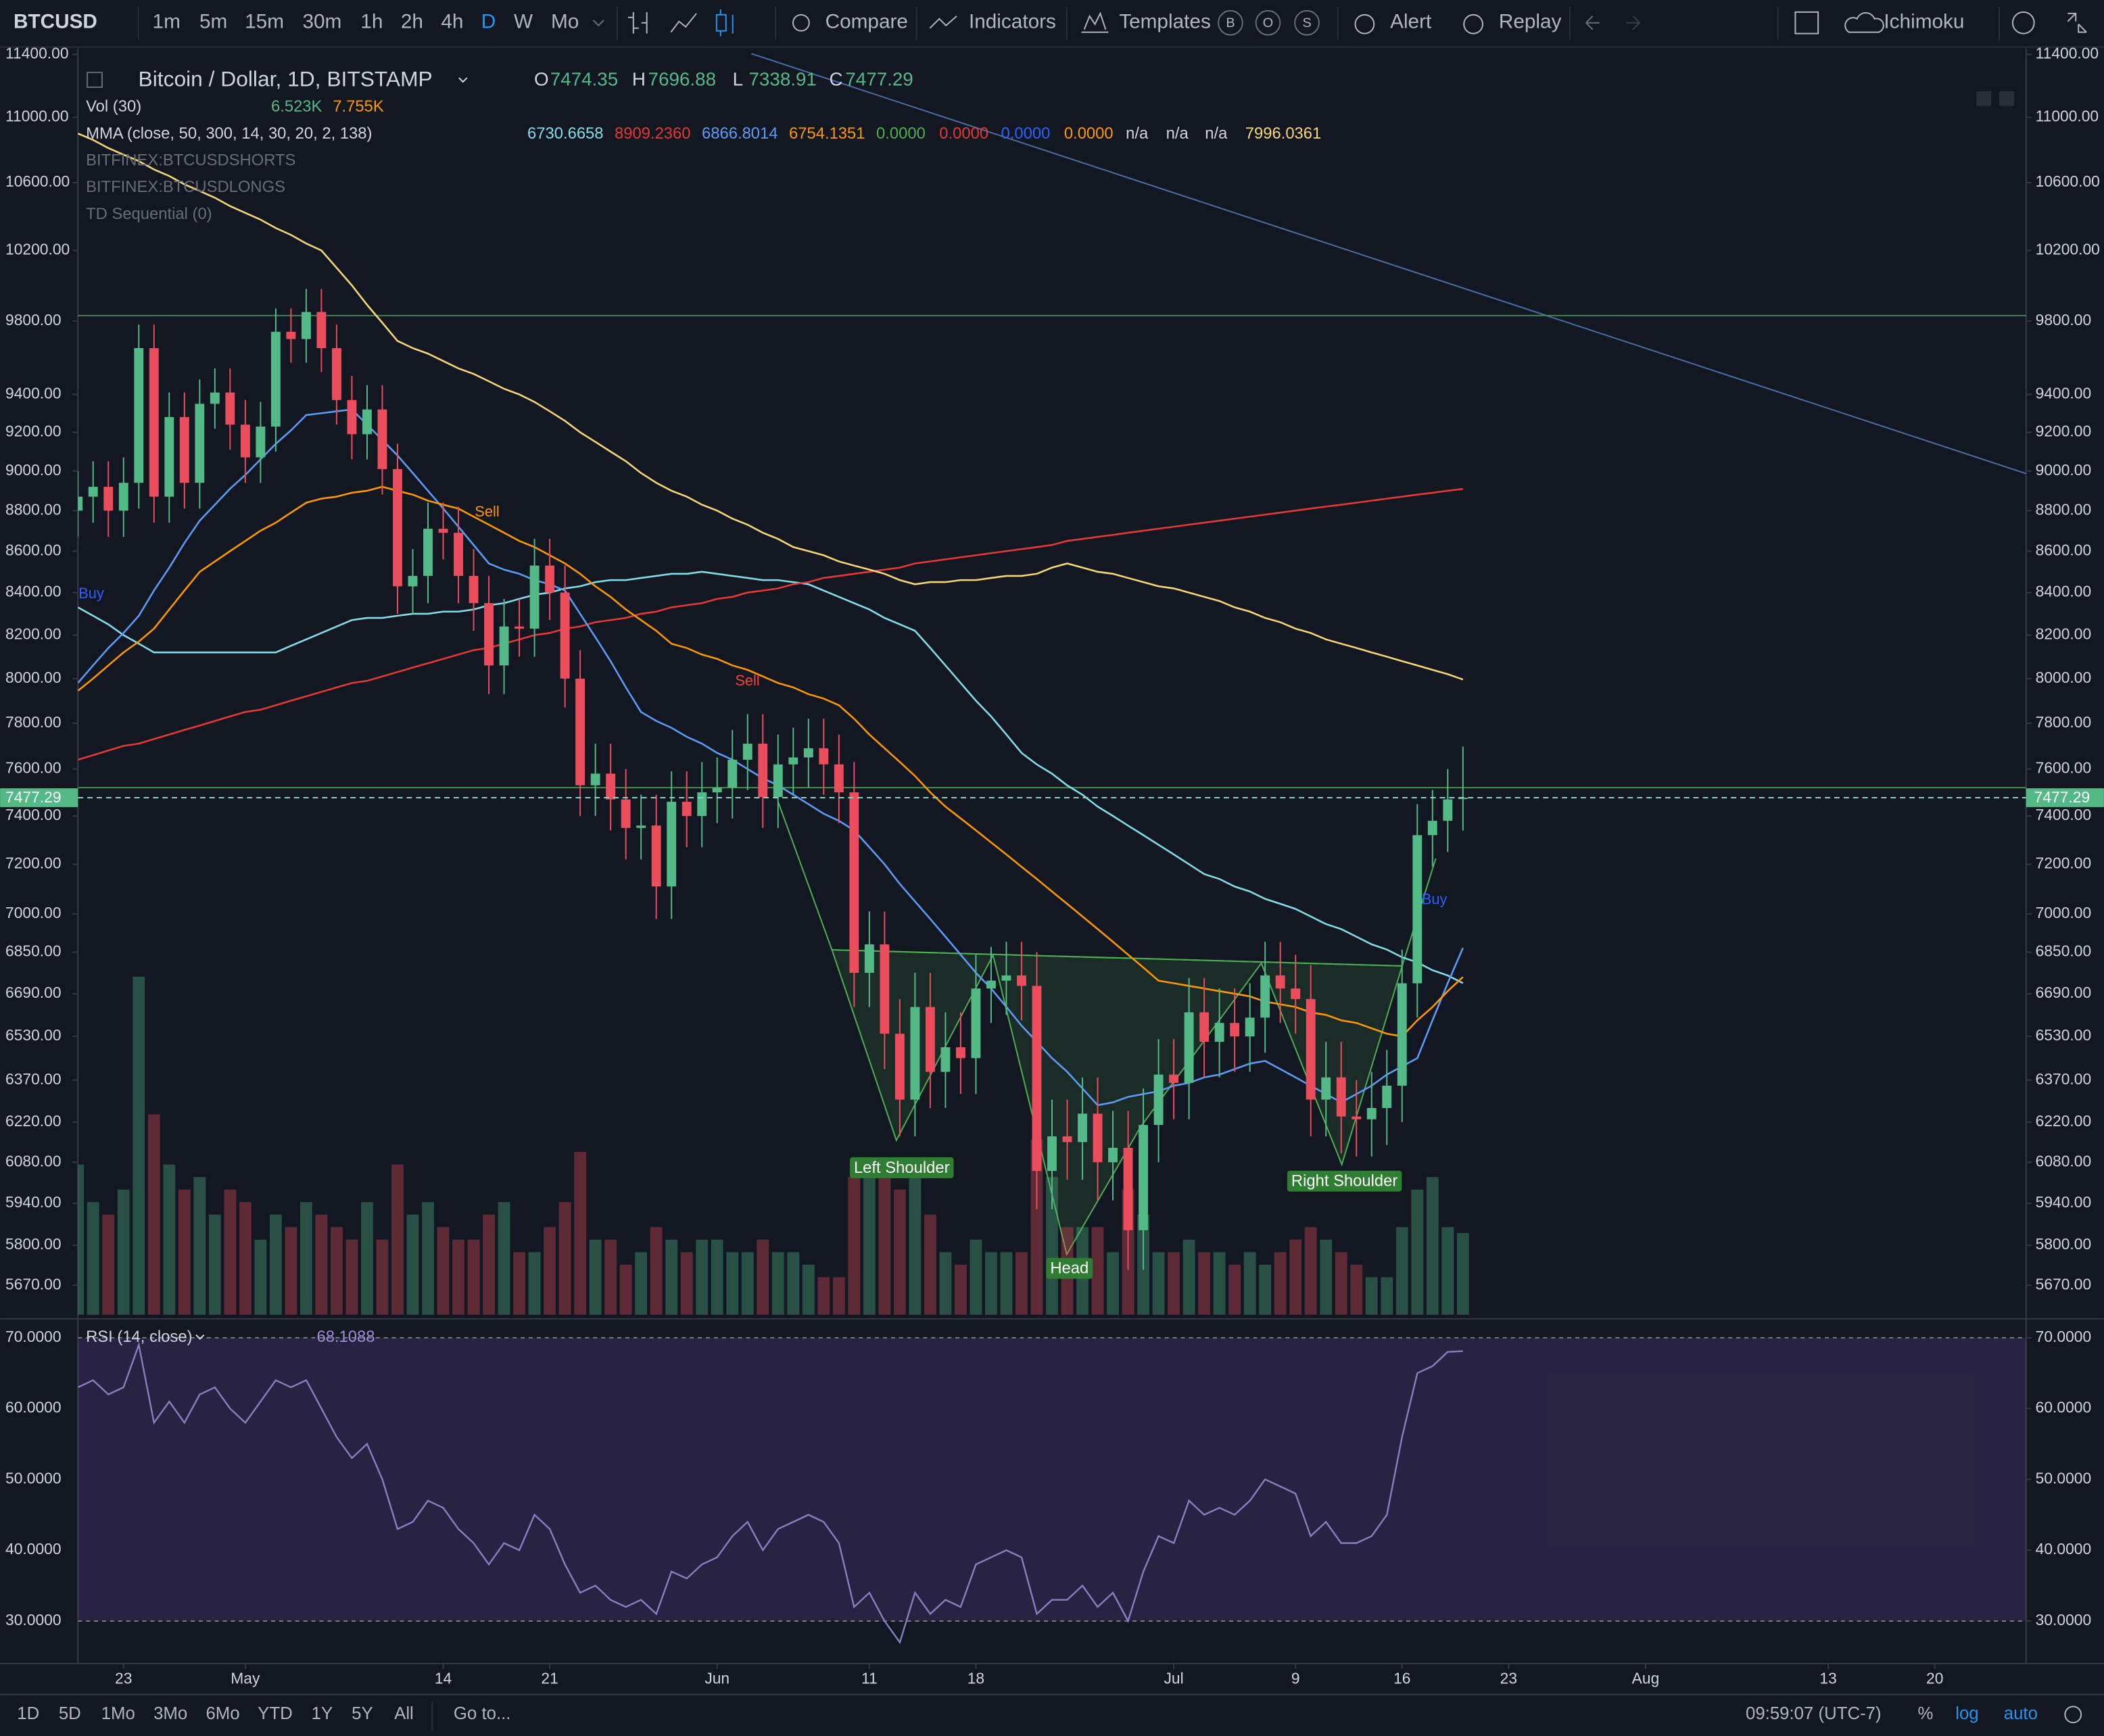 The width and height of the screenshot is (2104, 1736). Describe the element at coordinates (167, 22) in the screenshot. I see `interval-button: 1m` at that location.